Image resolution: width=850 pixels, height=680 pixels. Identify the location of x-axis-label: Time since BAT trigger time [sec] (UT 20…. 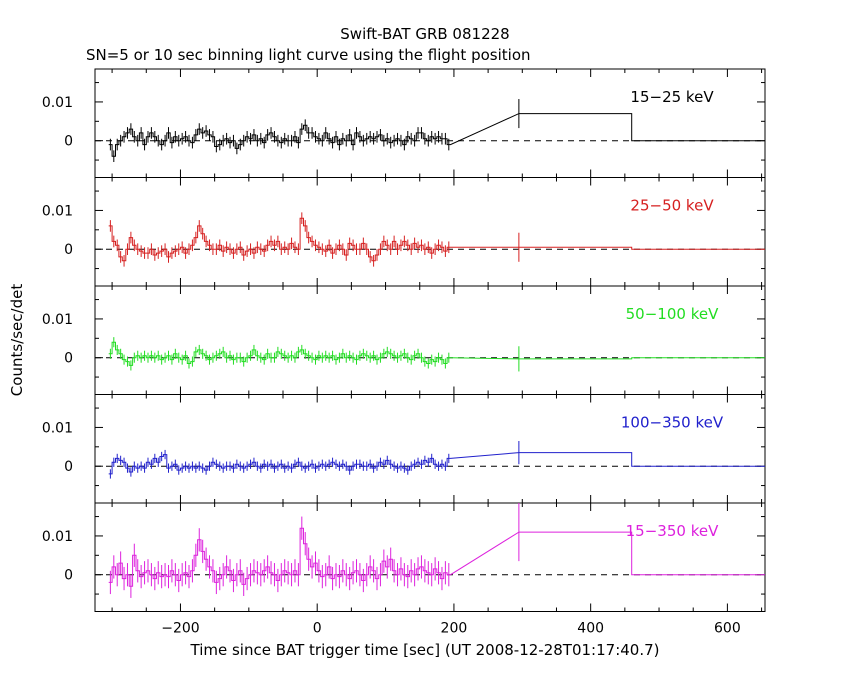
(425, 650).